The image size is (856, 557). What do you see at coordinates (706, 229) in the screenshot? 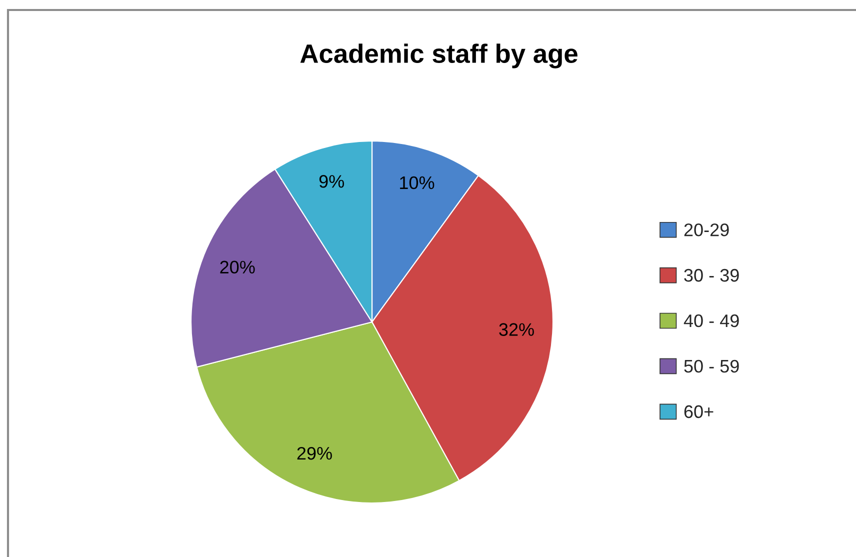
I see `legend-label: 20-29` at bounding box center [706, 229].